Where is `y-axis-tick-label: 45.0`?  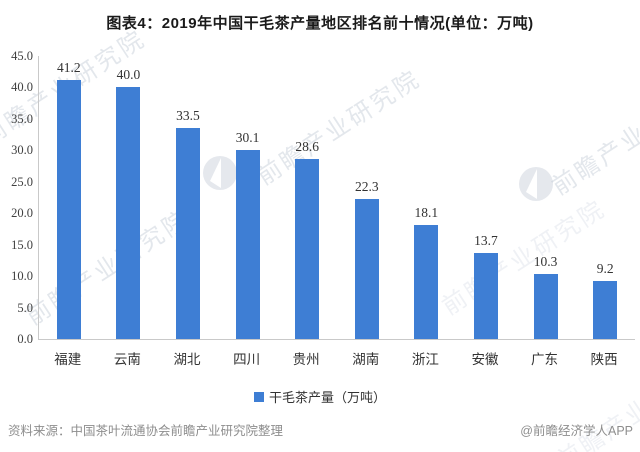
y-axis-tick-label: 45.0 is located at coordinates (22, 56).